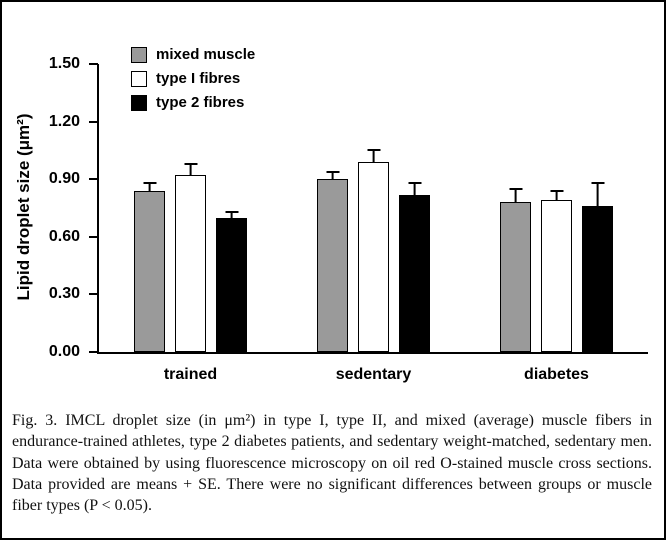 The height and width of the screenshot is (540, 666). I want to click on legend-label: type 2 fibres, so click(200, 102).